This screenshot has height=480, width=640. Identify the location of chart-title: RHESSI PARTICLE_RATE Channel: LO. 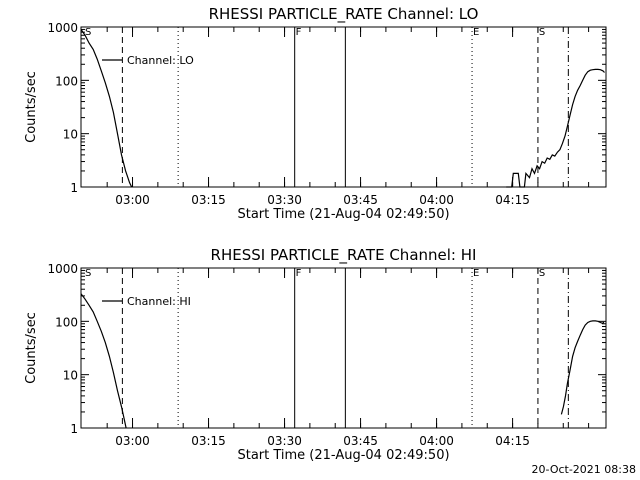
(344, 14).